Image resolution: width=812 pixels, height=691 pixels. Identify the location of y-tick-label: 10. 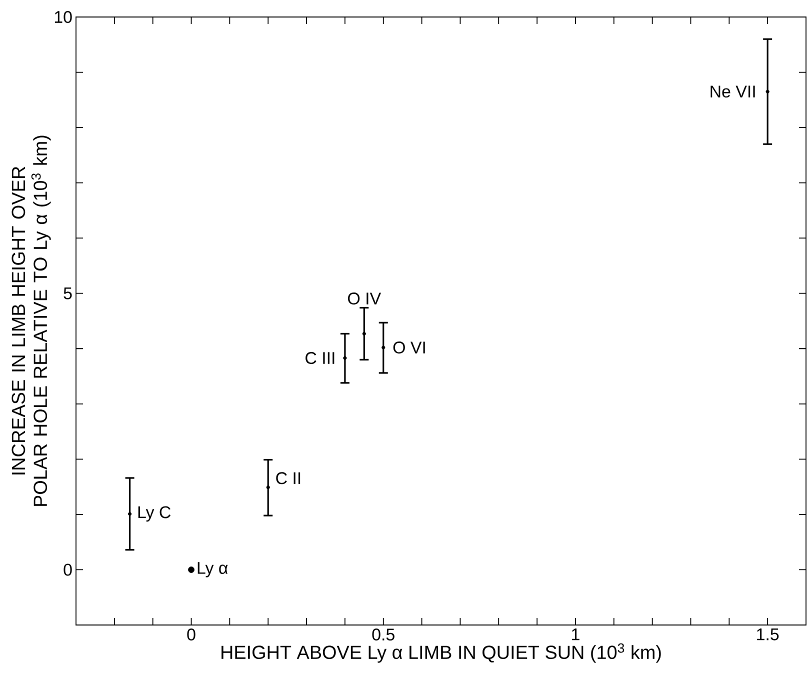
(63, 16).